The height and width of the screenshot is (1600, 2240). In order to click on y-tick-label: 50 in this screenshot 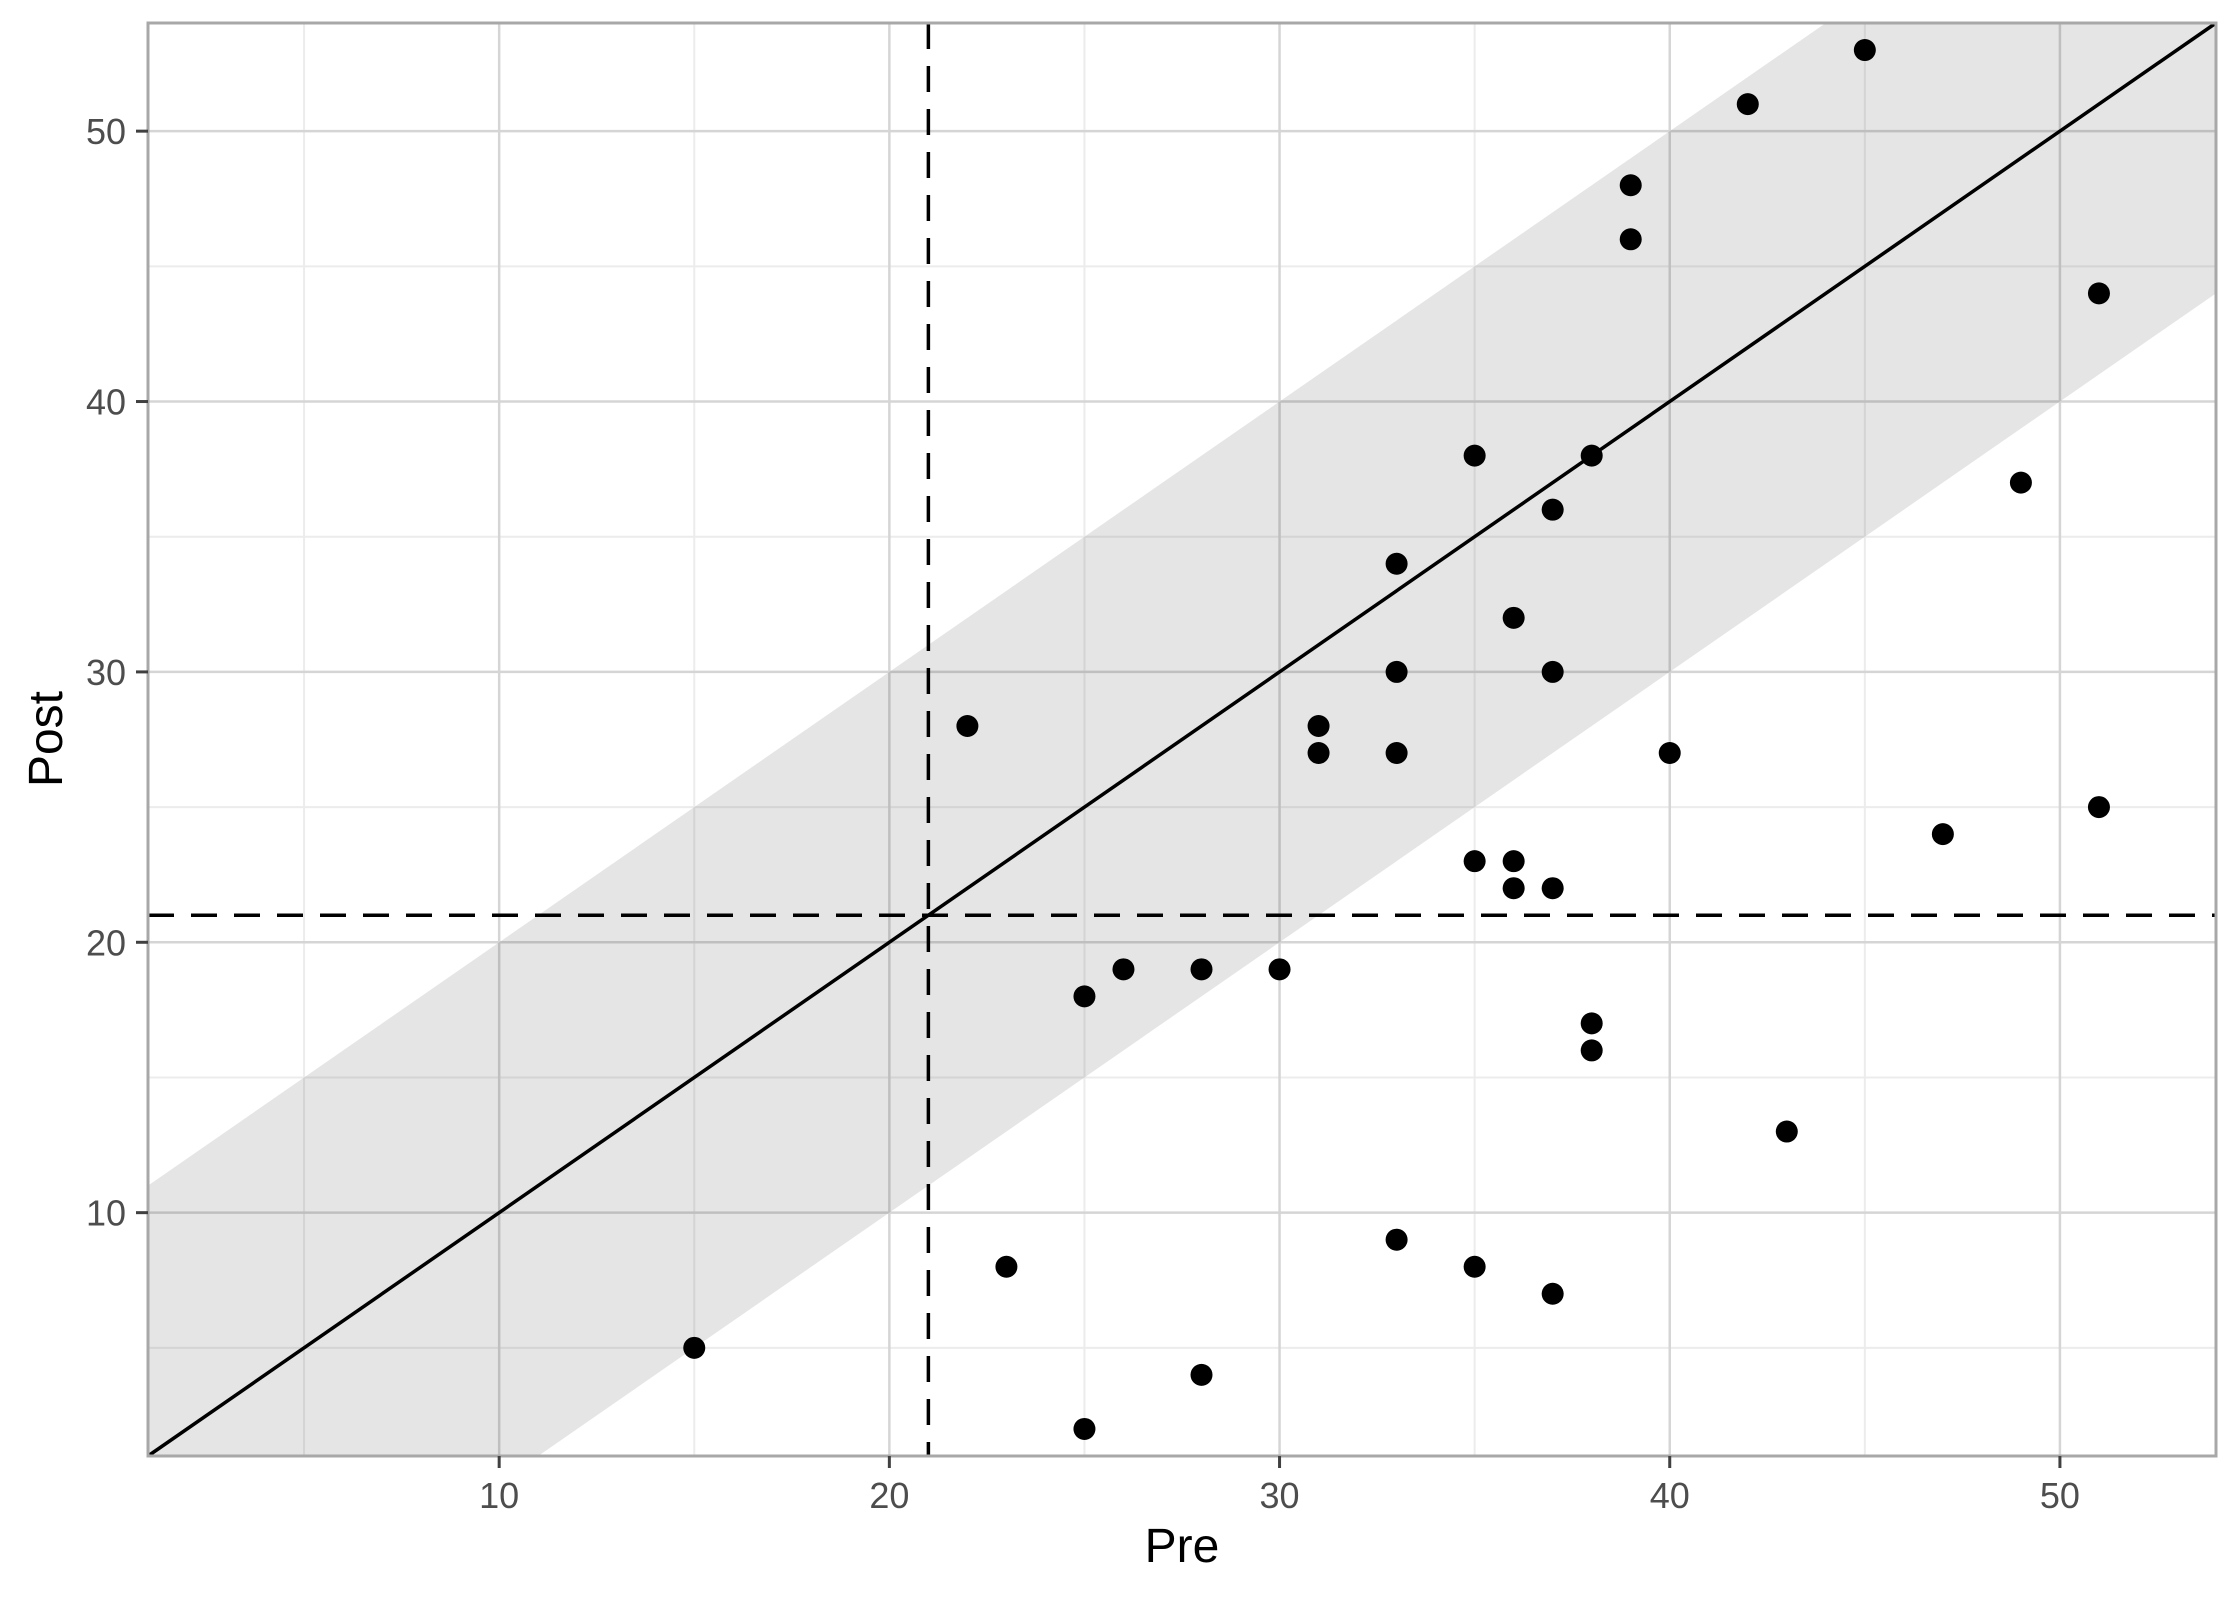, I will do `click(106, 131)`.